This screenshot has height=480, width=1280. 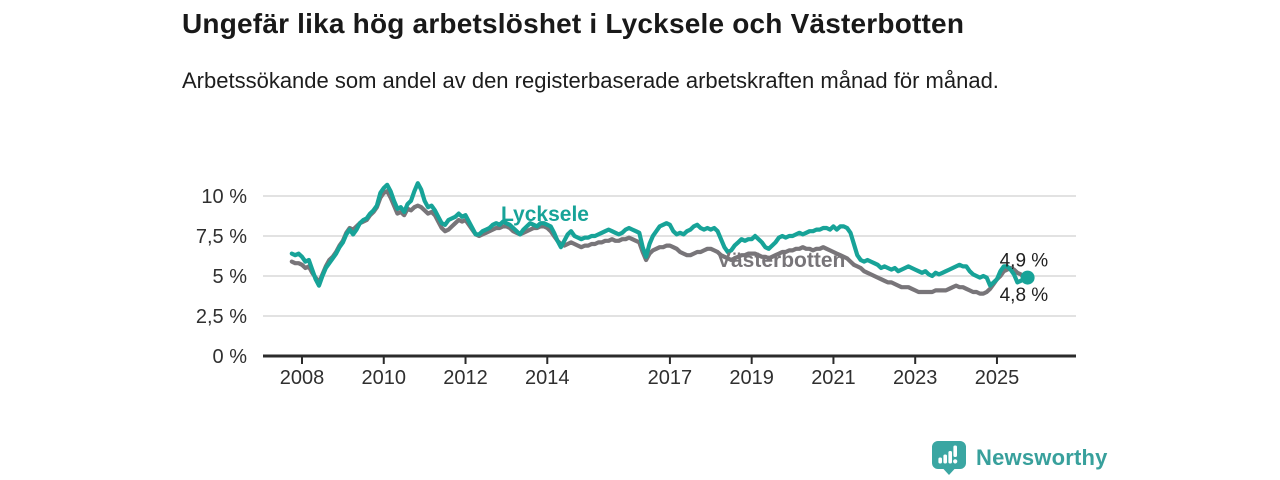 I want to click on newsworthy-brand: Newsworthy, so click(x=1020, y=458).